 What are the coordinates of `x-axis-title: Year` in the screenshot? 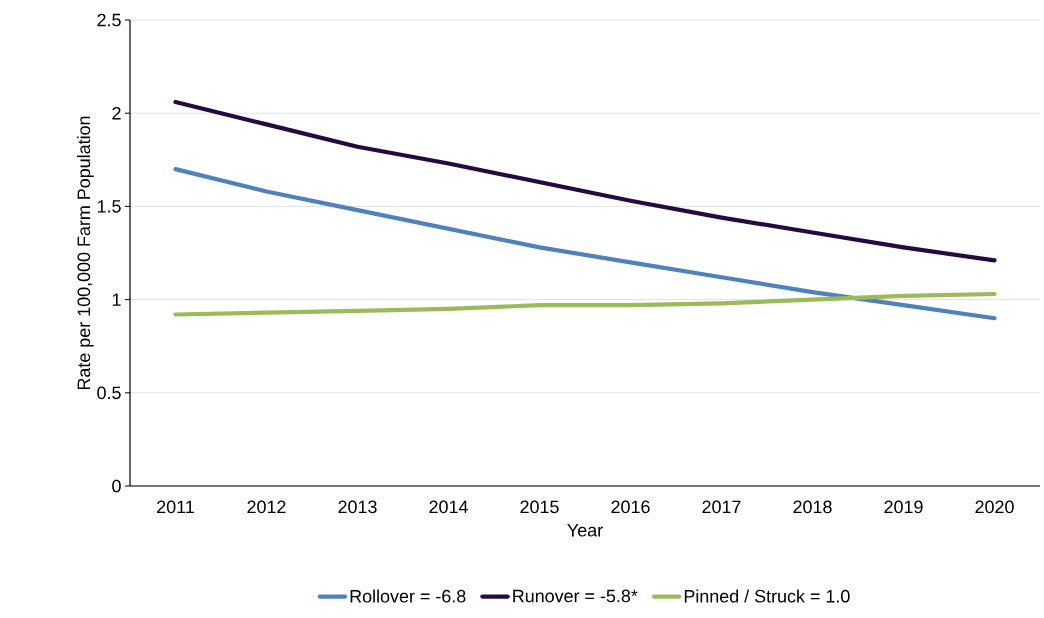 It's located at (585, 530).